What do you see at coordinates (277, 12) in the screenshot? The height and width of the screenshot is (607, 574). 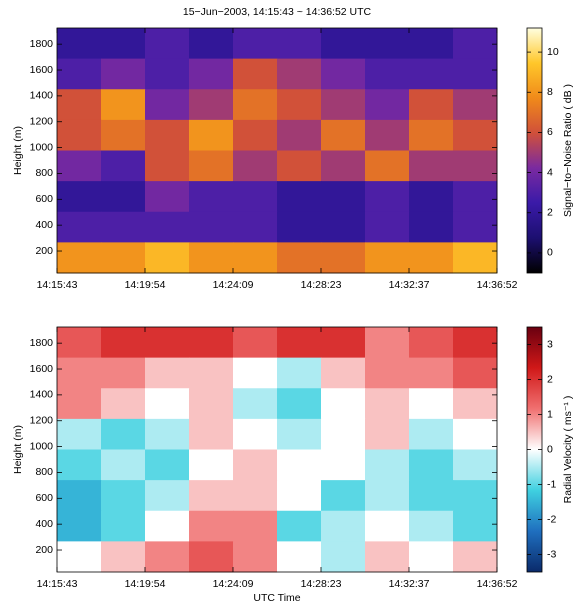 I see `chart-title: 15−Jun−2003, 14:15:43 ~ 14:36:52 UTC` at bounding box center [277, 12].